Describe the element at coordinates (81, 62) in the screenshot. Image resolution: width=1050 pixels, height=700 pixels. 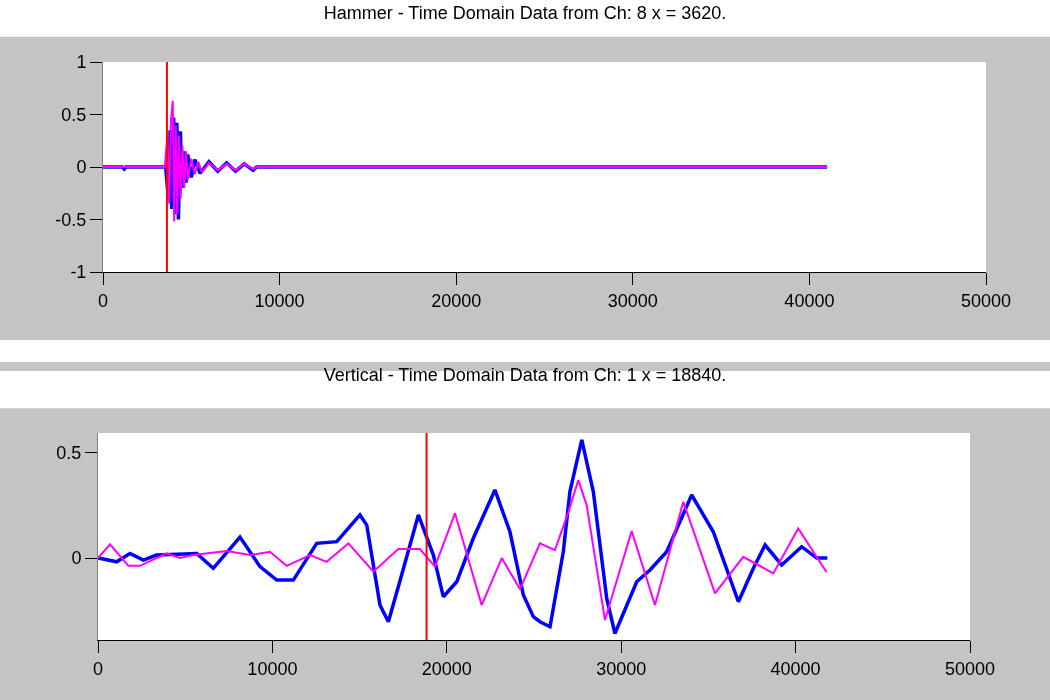
I see `y-tick-label: 1` at that location.